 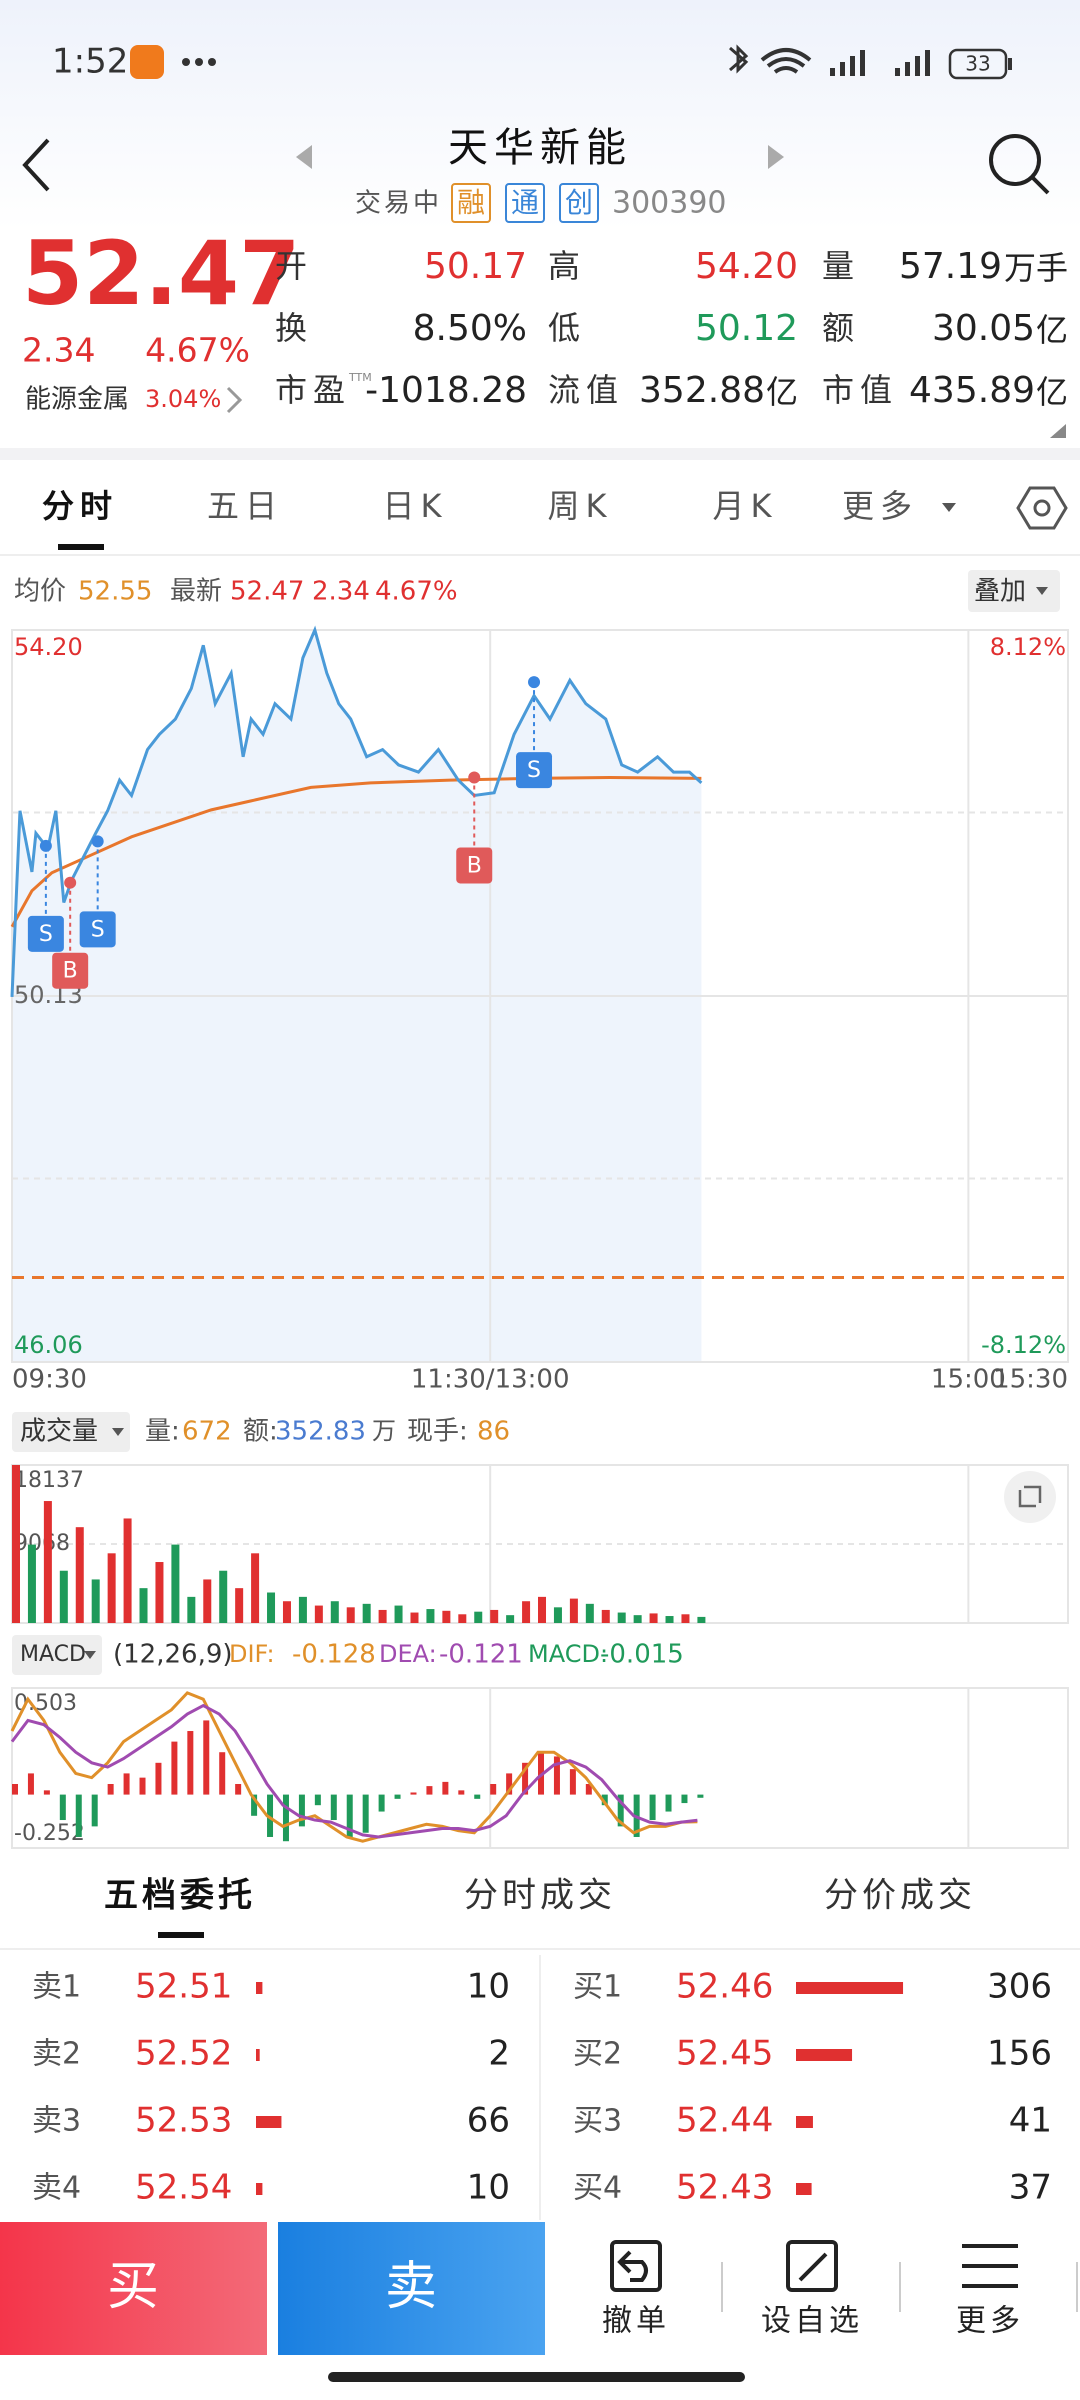 What do you see at coordinates (199, 62) in the screenshot?
I see `more-dots` at bounding box center [199, 62].